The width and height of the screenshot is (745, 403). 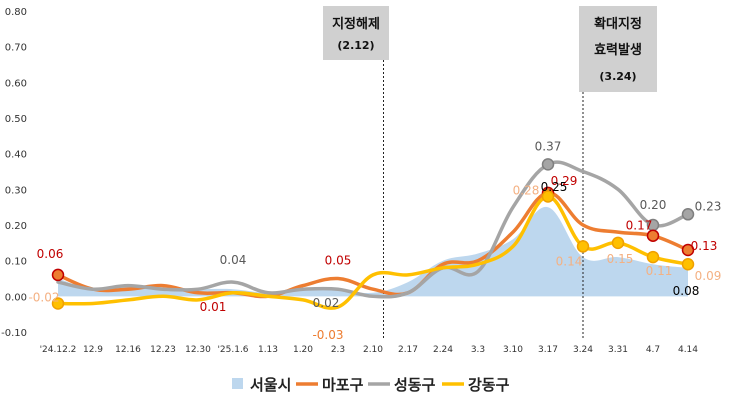 I want to click on x-tick-label: 3.17, so click(x=548, y=350).